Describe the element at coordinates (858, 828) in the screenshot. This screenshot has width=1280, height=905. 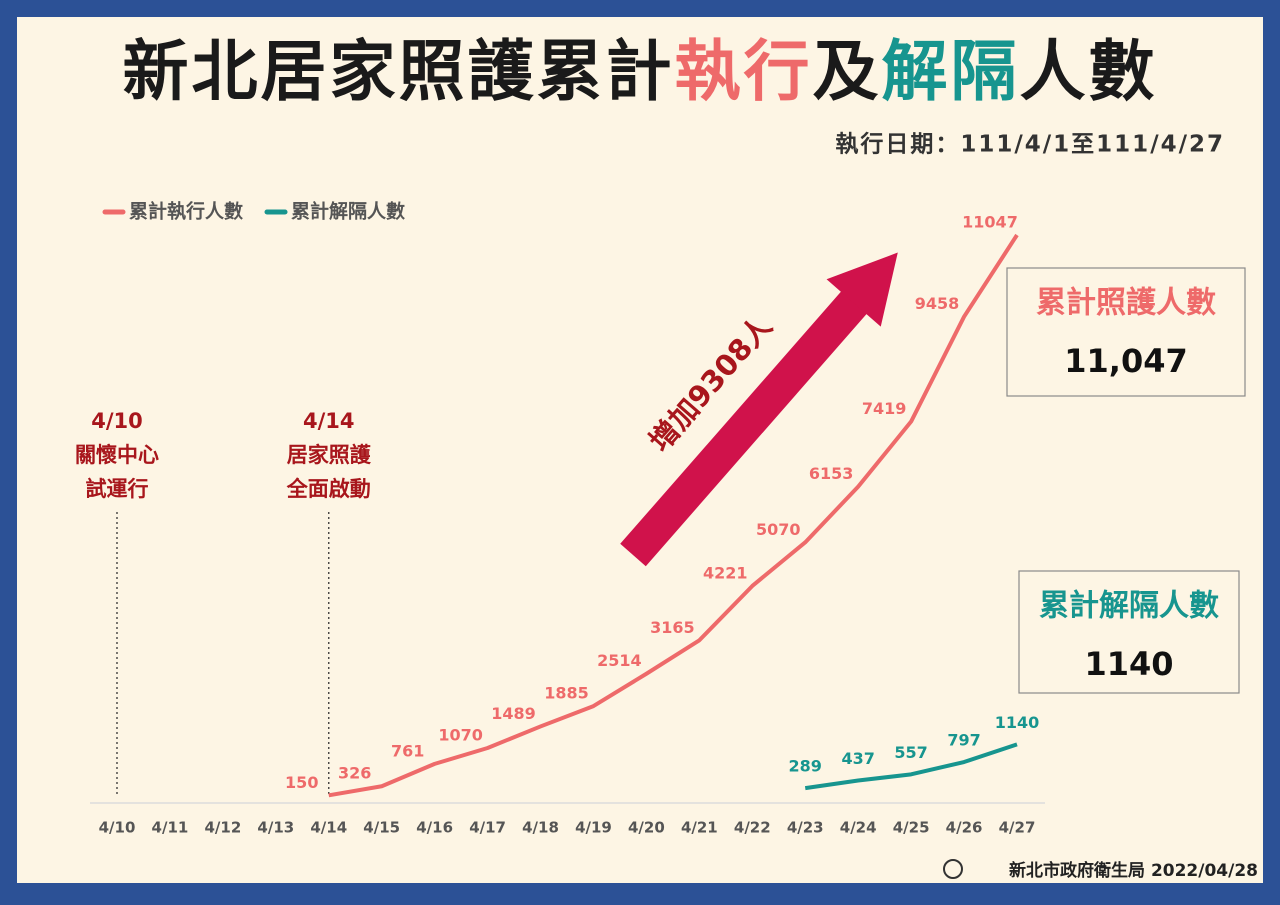
I see `x-tick-label: 4/24` at that location.